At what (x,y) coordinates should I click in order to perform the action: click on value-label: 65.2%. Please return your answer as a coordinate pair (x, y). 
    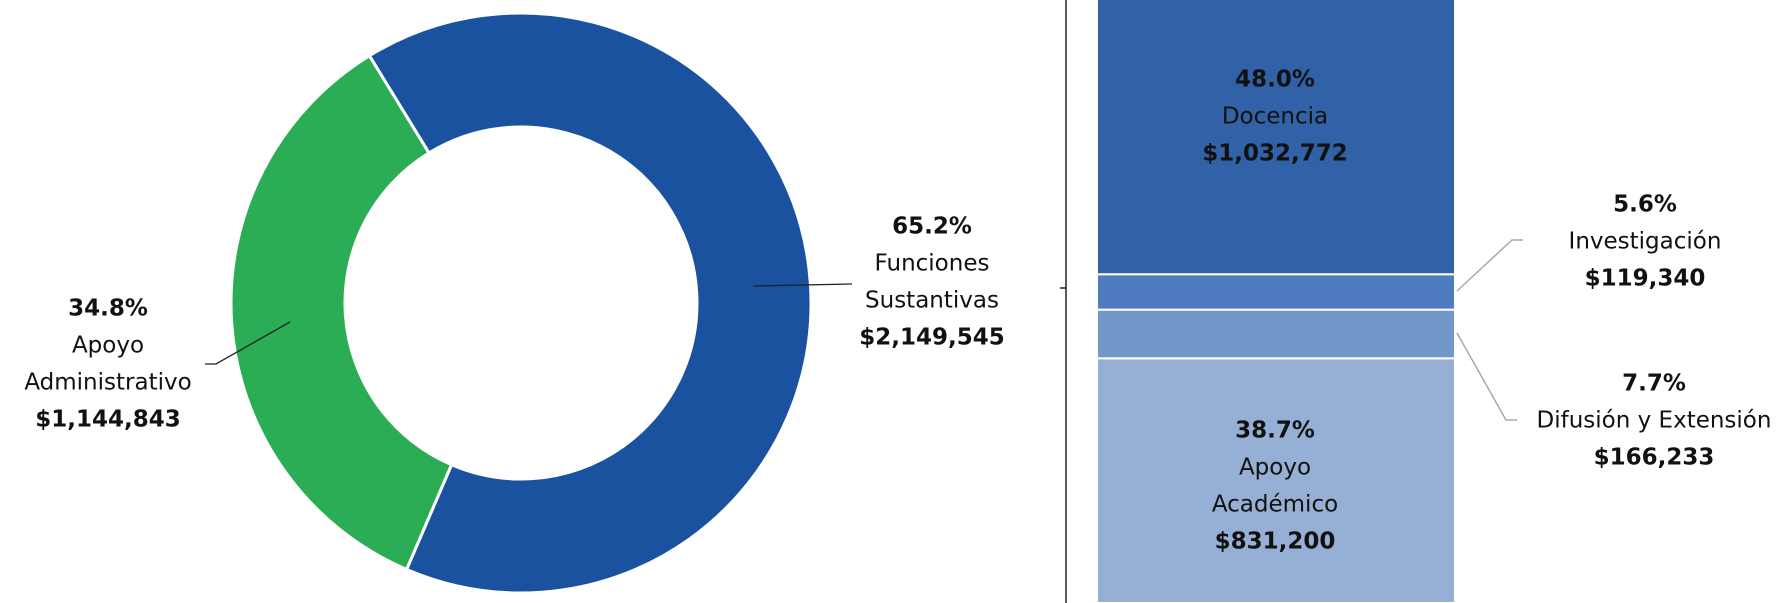
    Looking at the image, I should click on (932, 227).